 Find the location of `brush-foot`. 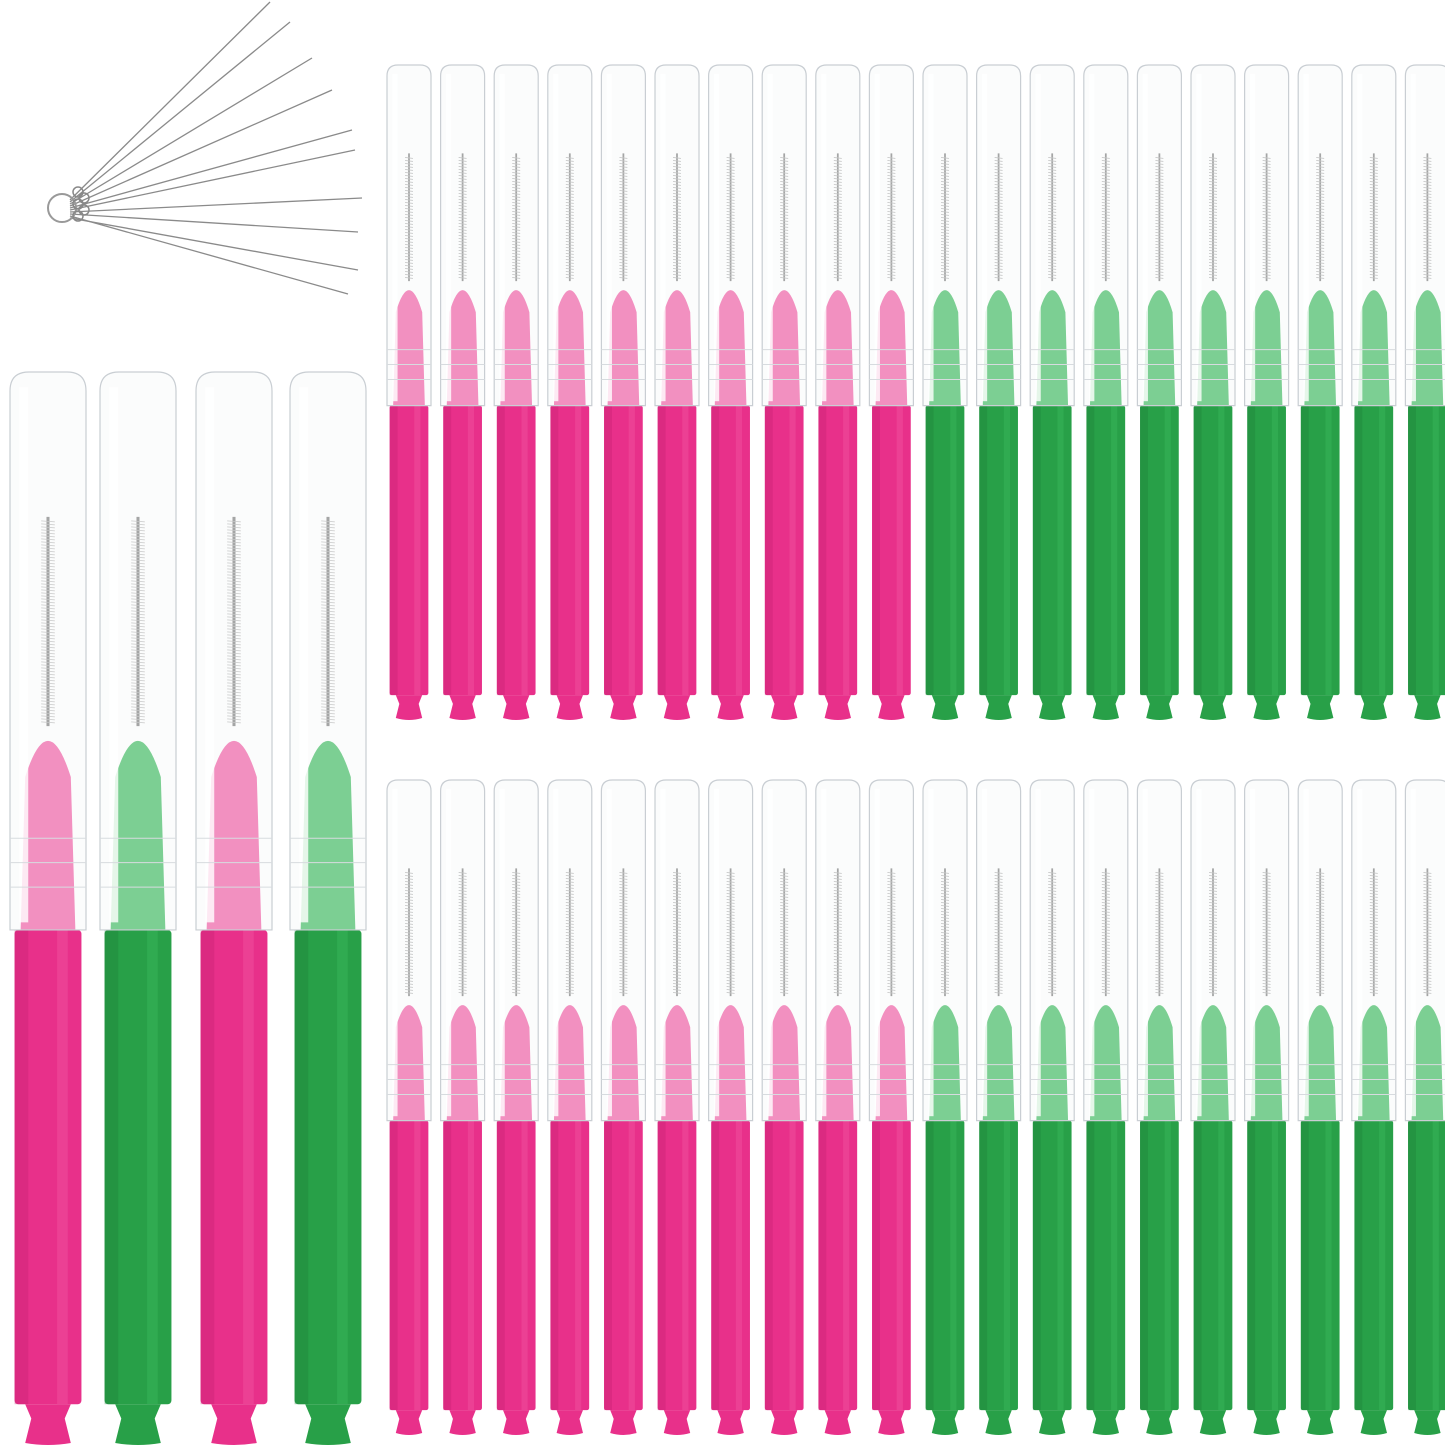

brush-foot is located at coordinates (1427, 1422).